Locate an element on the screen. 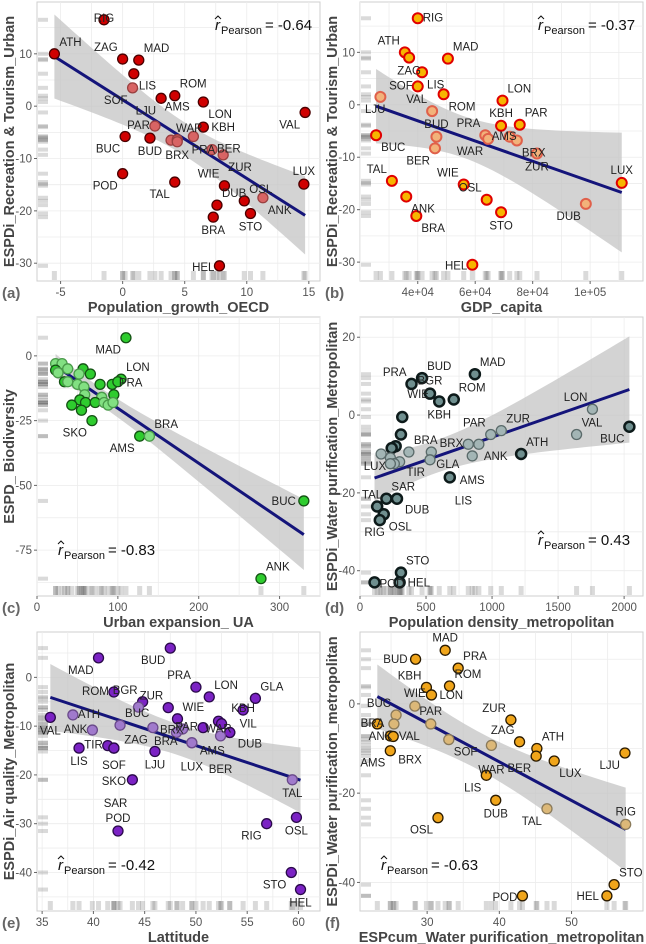  point-label: WIE is located at coordinates (418, 395).